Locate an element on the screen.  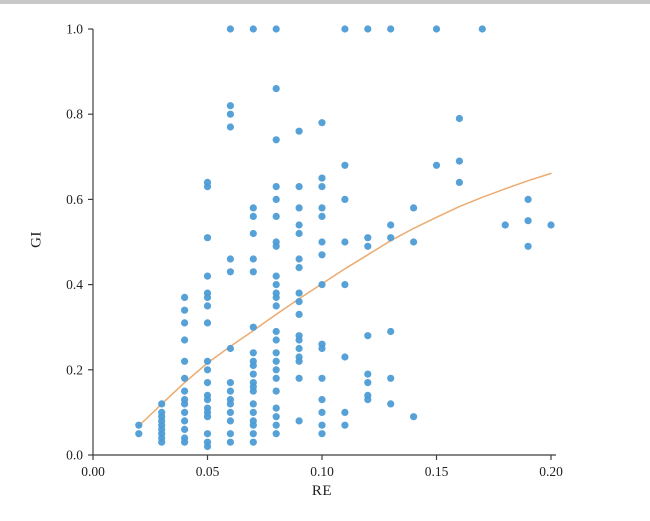
x-axis-title: RE is located at coordinates (322, 491).